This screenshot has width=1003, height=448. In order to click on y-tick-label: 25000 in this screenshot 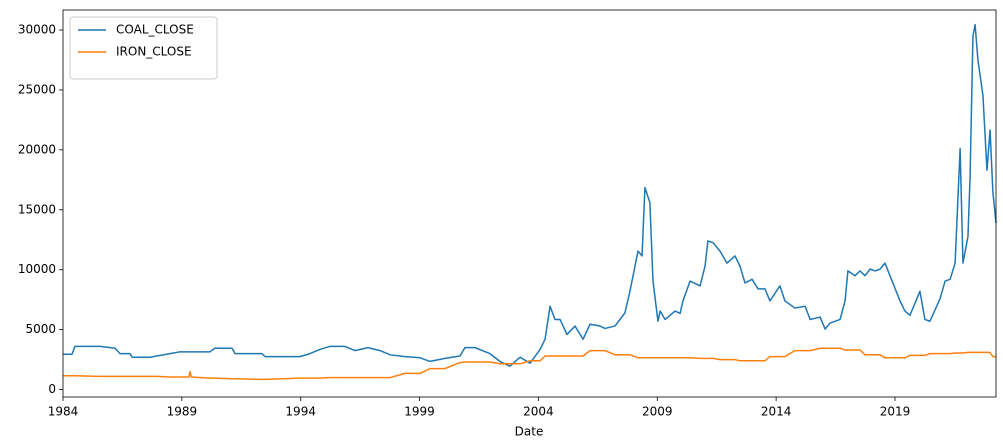, I will do `click(37, 89)`.